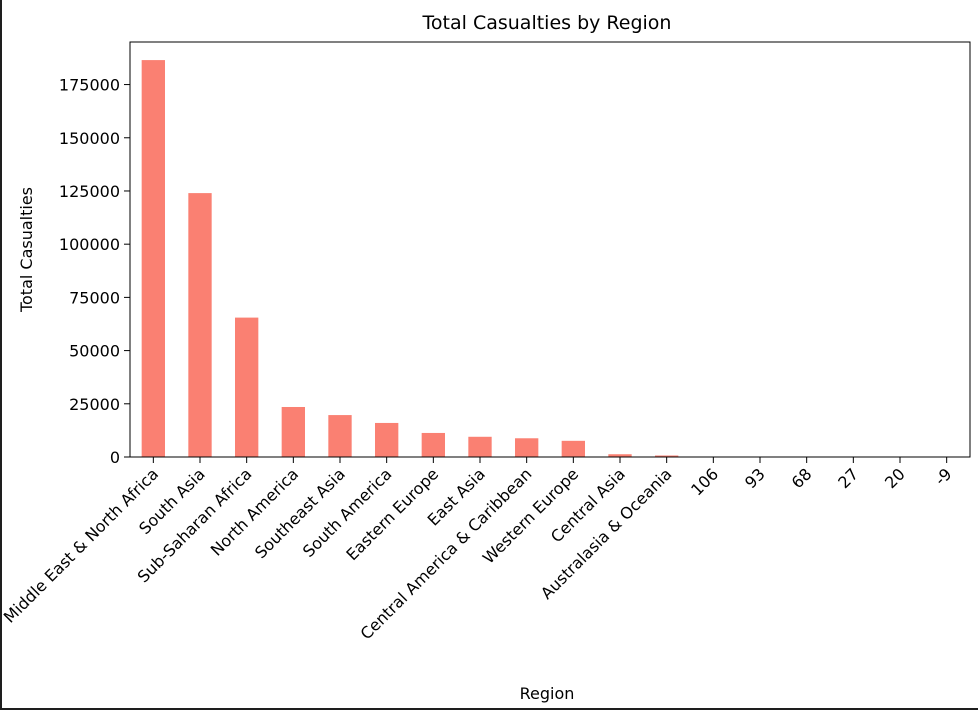 This screenshot has width=978, height=713. I want to click on x-tick-label: -9, so click(943, 476).